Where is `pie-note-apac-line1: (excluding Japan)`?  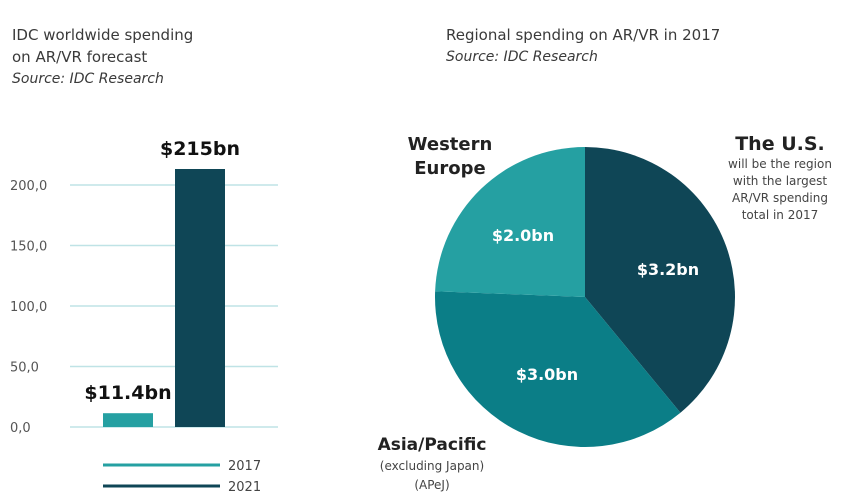 pie-note-apac-line1: (excluding Japan) is located at coordinates (432, 466).